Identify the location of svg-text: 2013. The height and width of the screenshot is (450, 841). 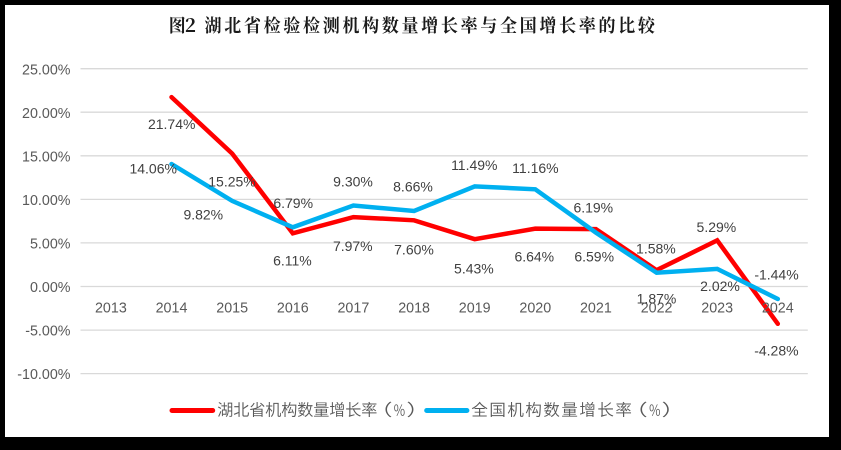
(111, 308).